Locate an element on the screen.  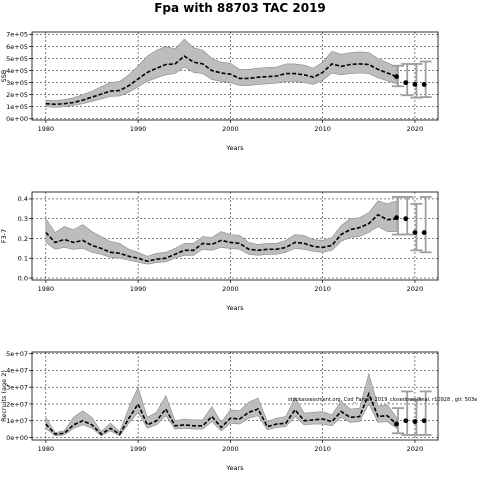
y-tick-label: 1e+07 is located at coordinates (17, 421).